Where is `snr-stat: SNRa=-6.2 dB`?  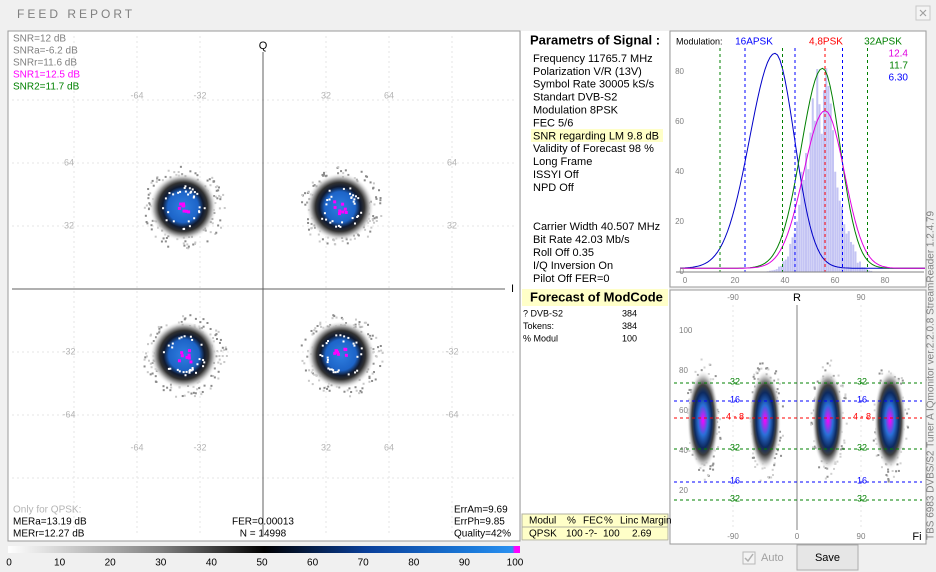 snr-stat: SNRa=-6.2 dB is located at coordinates (45, 51).